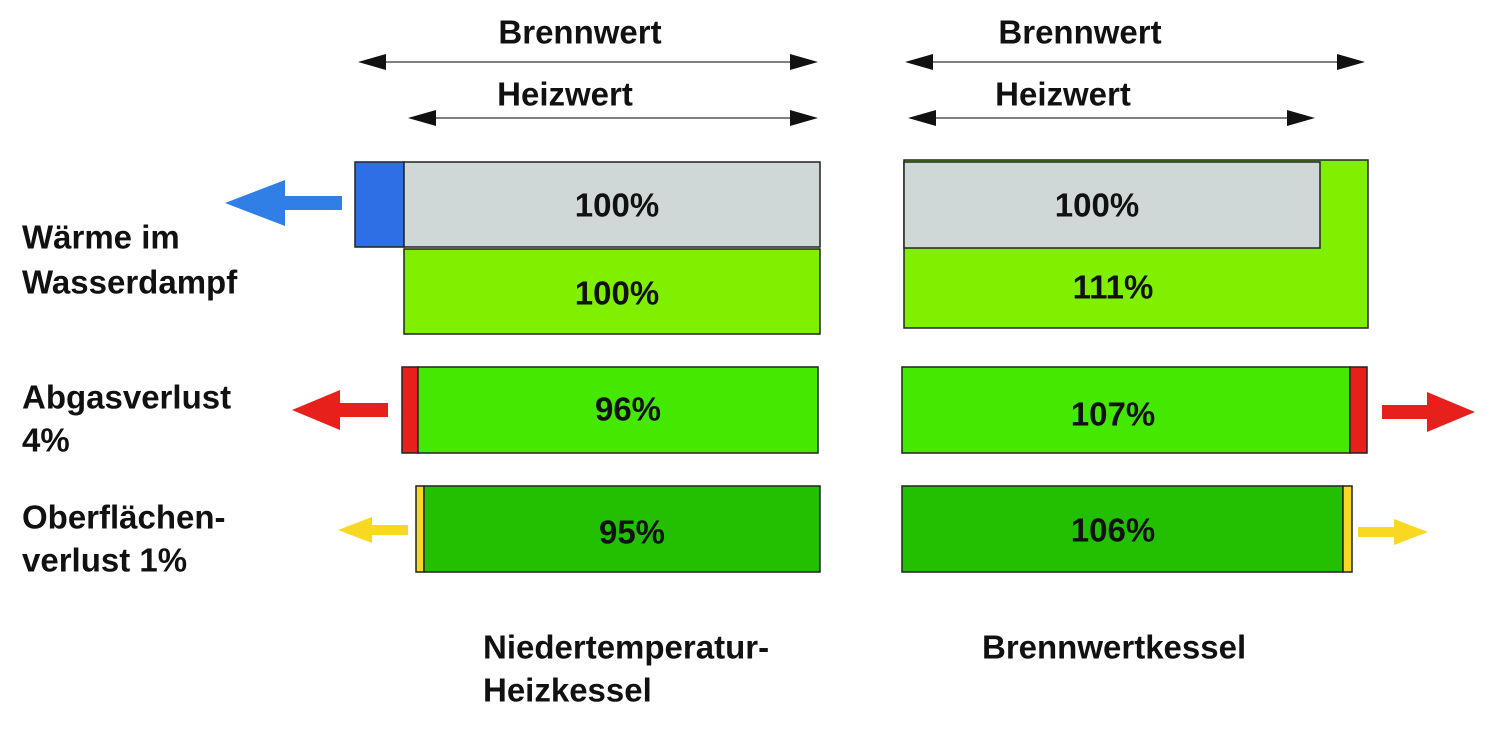 This screenshot has height=730, width=1500. What do you see at coordinates (104, 560) in the screenshot?
I see `row-label: verlust 1%` at bounding box center [104, 560].